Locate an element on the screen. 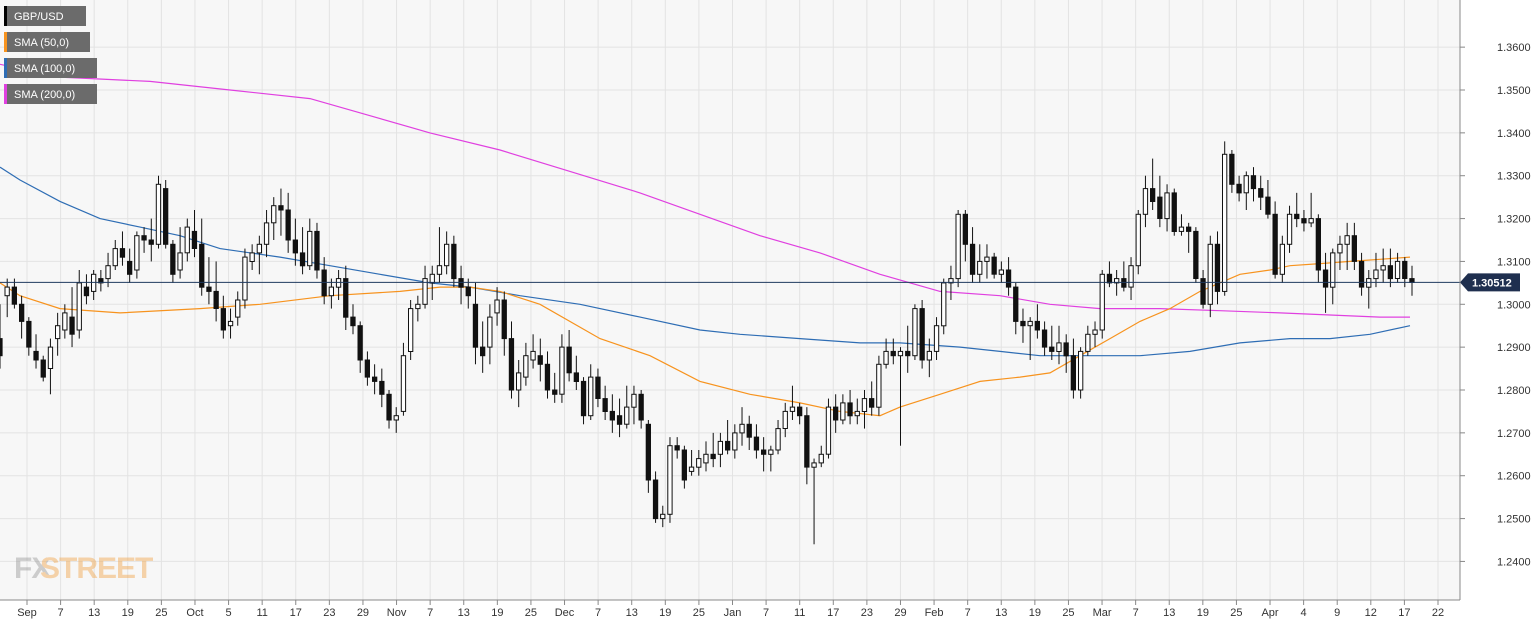 This screenshot has width=1534, height=626. legend-swatch is located at coordinates (5, 94).